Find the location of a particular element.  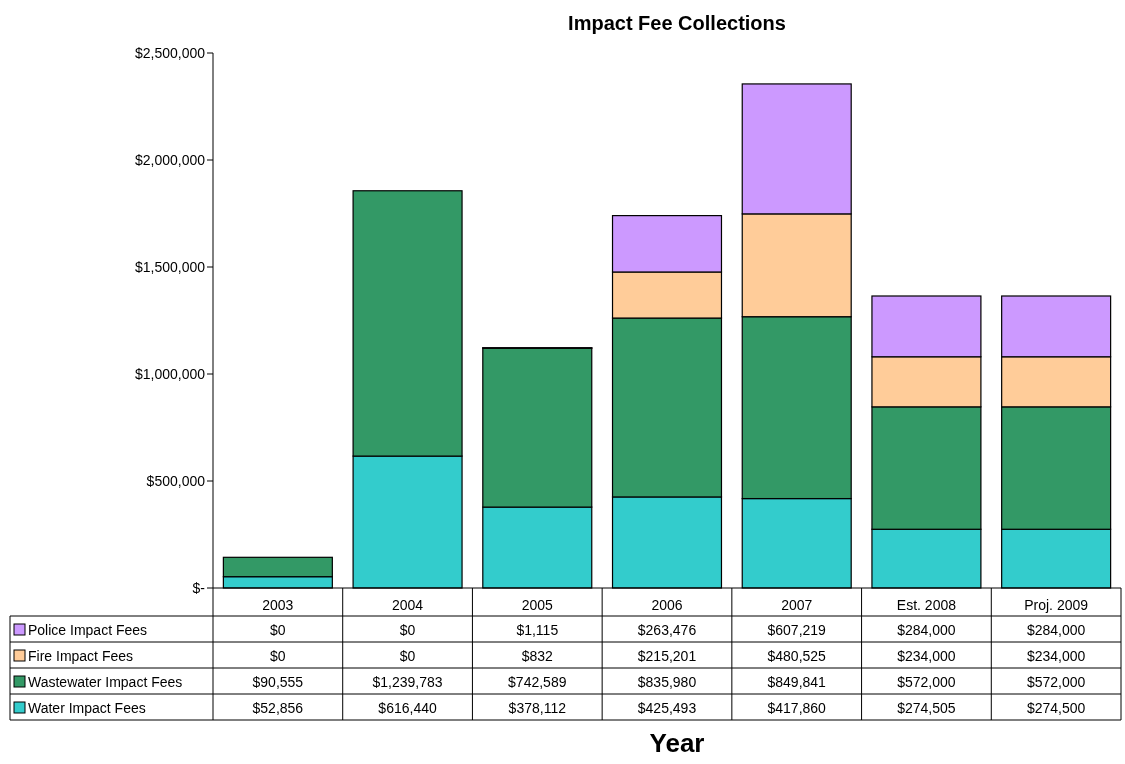

y-tick-label: $2,000,000 is located at coordinates (170, 159).